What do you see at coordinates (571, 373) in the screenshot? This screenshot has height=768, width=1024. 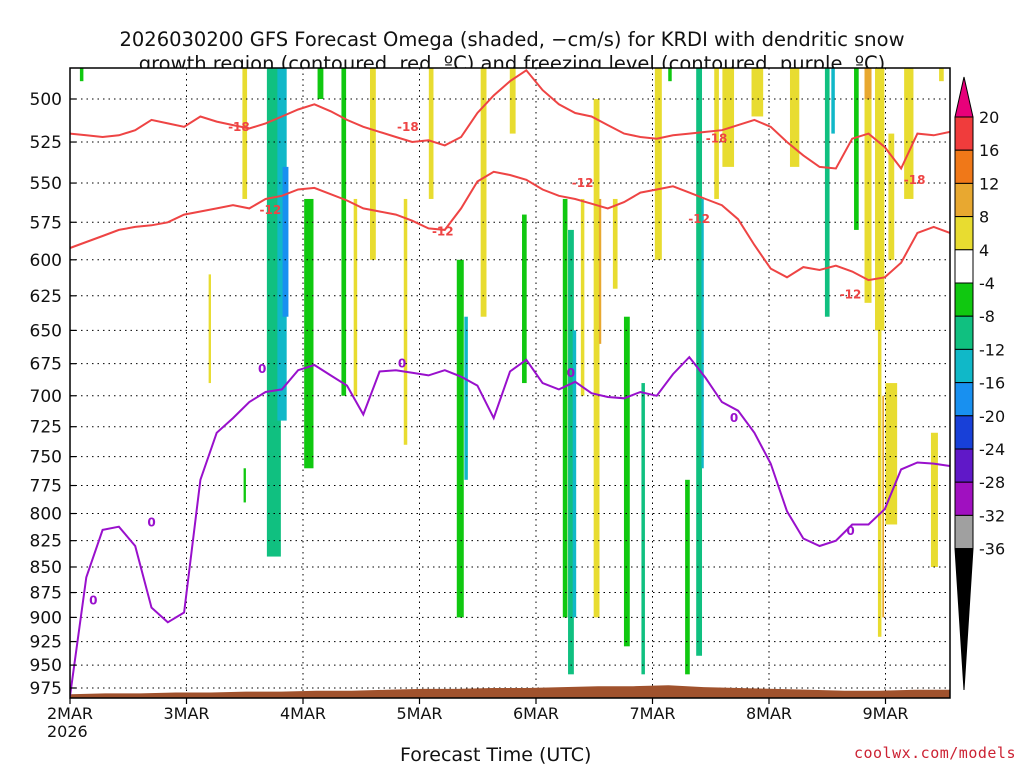 I see `label-zero-4: 0` at bounding box center [571, 373].